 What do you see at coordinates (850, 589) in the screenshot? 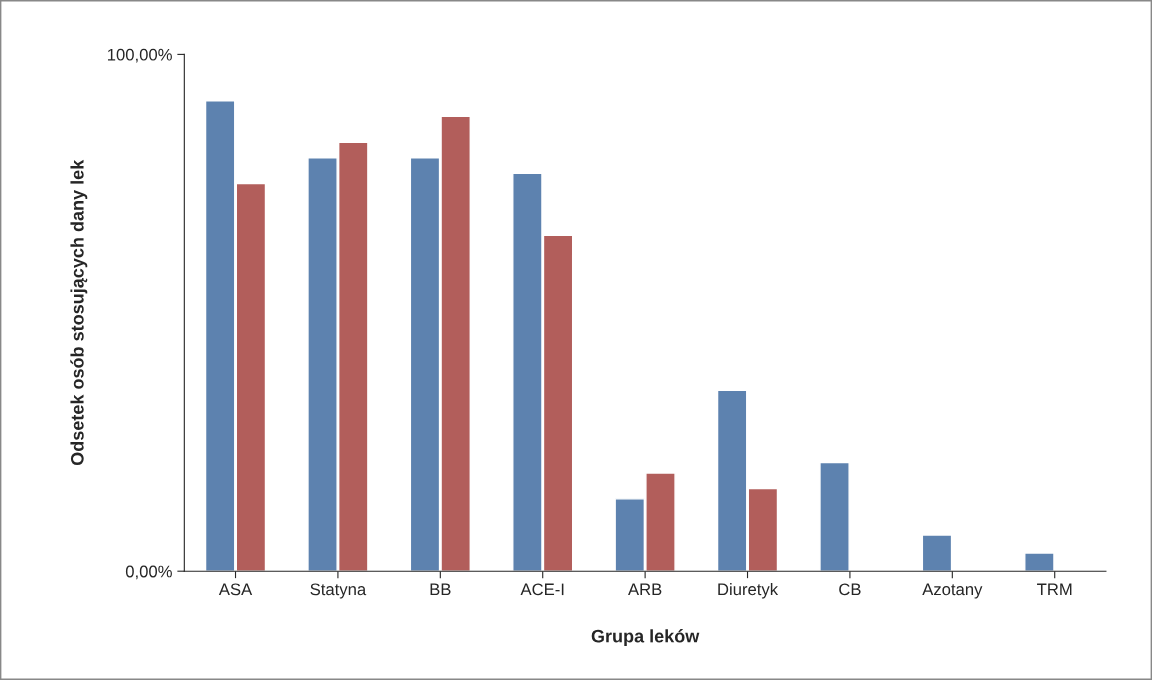
I see `x-tick-label: CB` at bounding box center [850, 589].